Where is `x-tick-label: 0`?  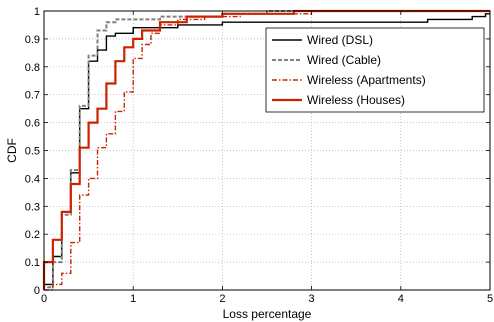
x-tick-label: 0 is located at coordinates (44, 299).